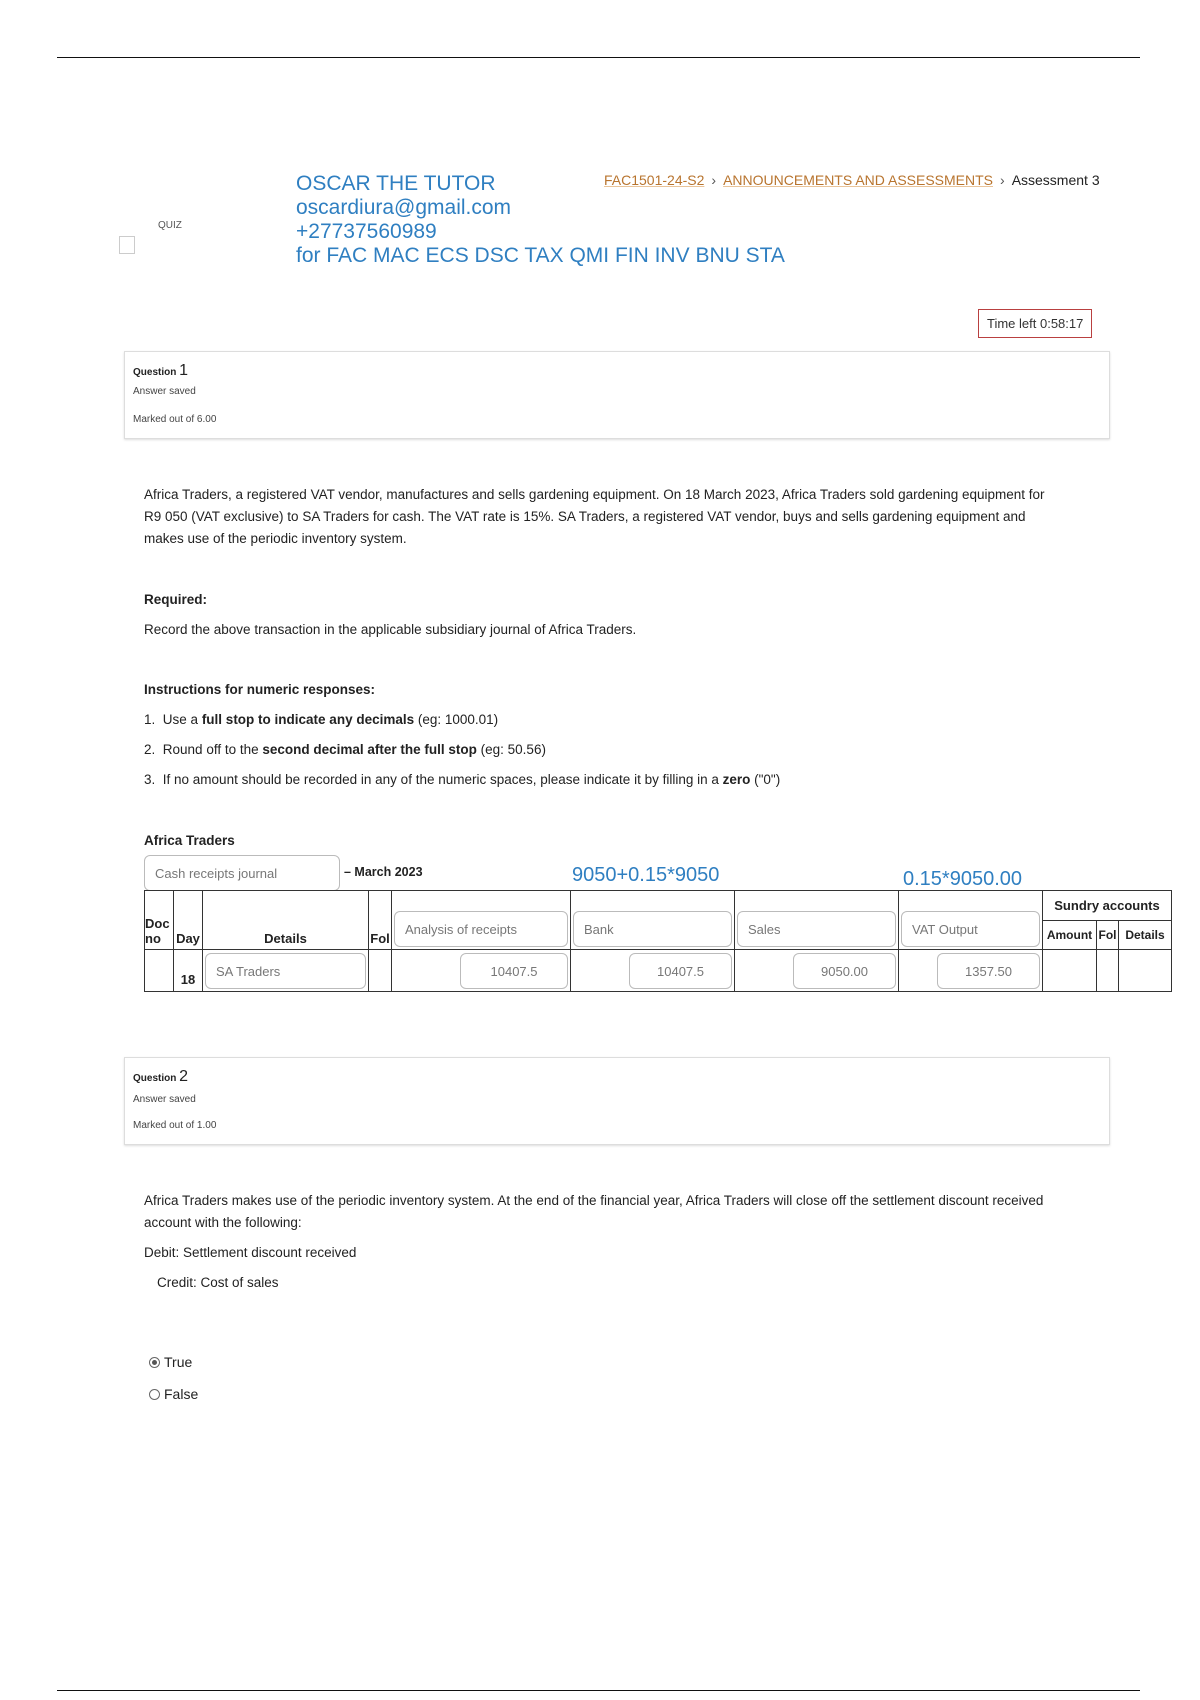  I want to click on header-col-2: Bank, so click(652, 920).